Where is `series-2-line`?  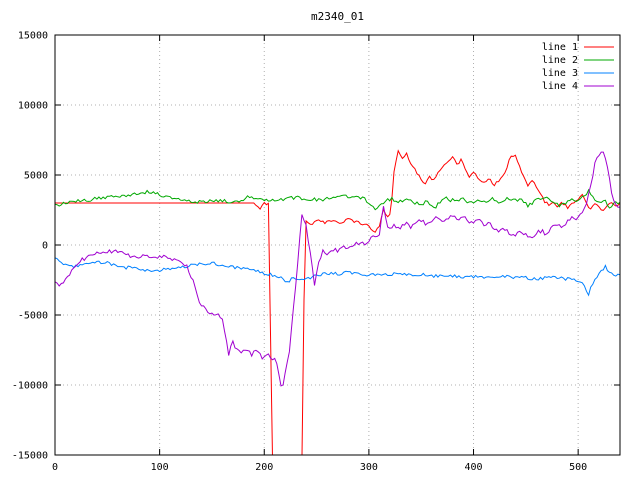
series-2-line is located at coordinates (337, 199).